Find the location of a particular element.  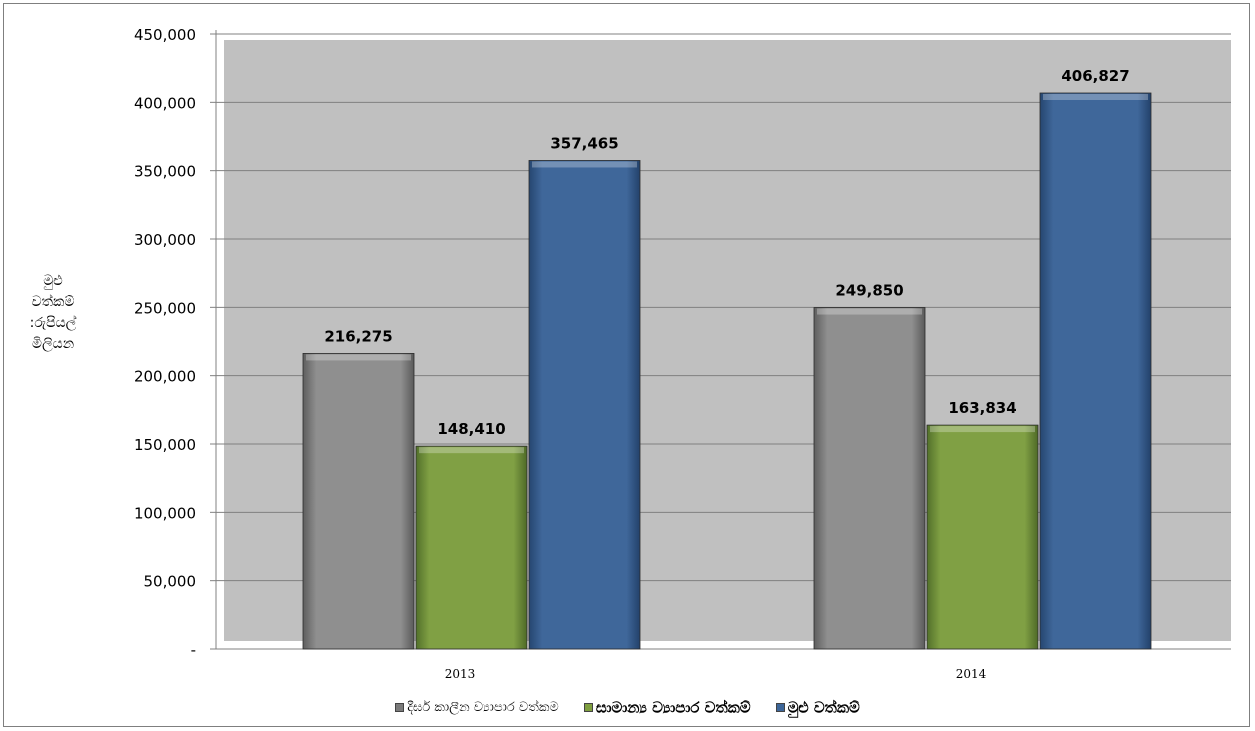

data-label: 249,850 is located at coordinates (869, 291).